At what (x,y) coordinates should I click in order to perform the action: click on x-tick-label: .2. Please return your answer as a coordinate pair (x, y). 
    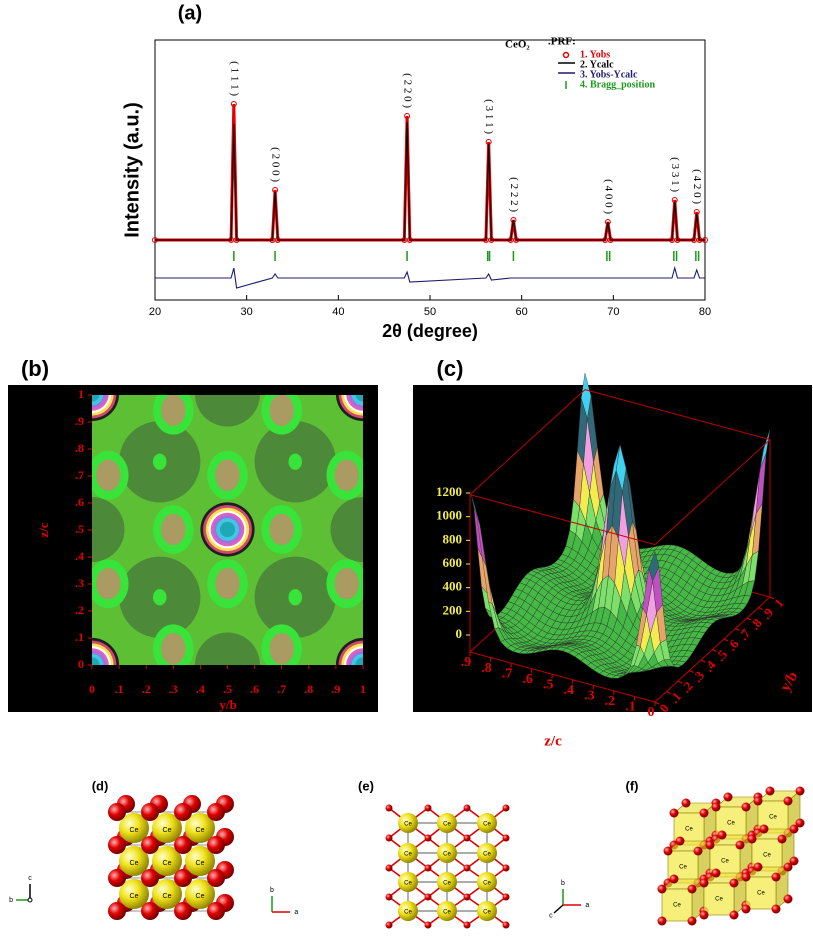
    Looking at the image, I should click on (610, 701).